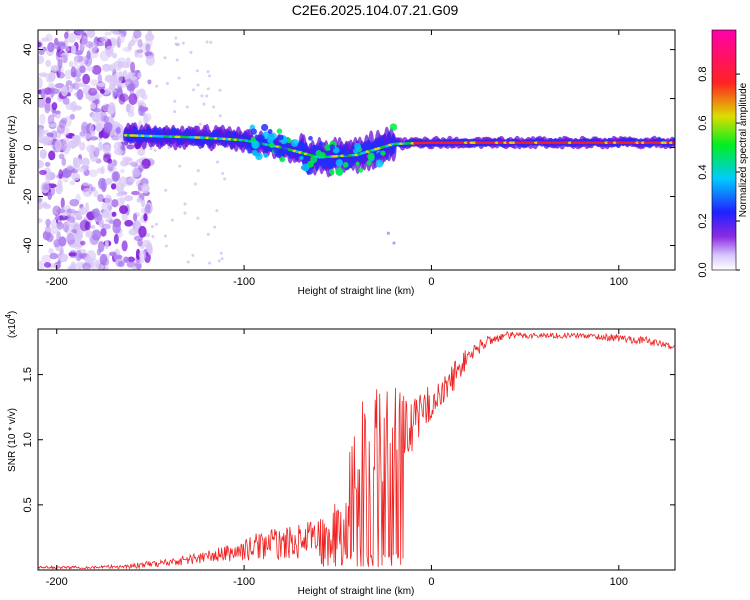  What do you see at coordinates (28, 504) in the screenshot?
I see `y-tick-label: 0.5` at bounding box center [28, 504].